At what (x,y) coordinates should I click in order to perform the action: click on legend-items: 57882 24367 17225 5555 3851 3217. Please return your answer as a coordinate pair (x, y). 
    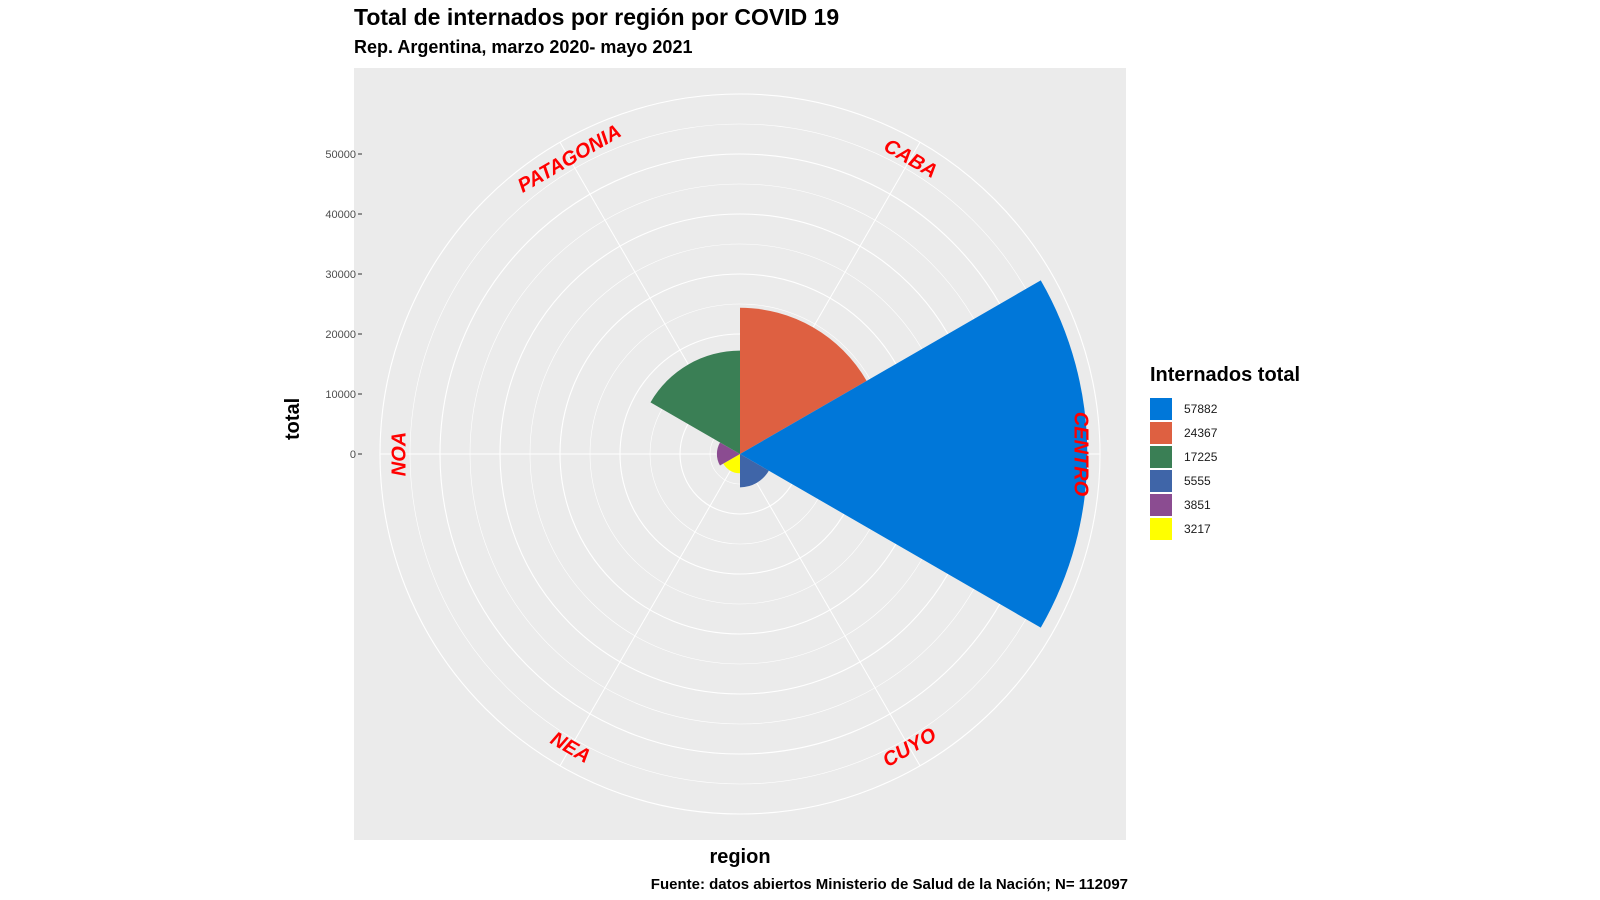
    Looking at the image, I should click on (1225, 469).